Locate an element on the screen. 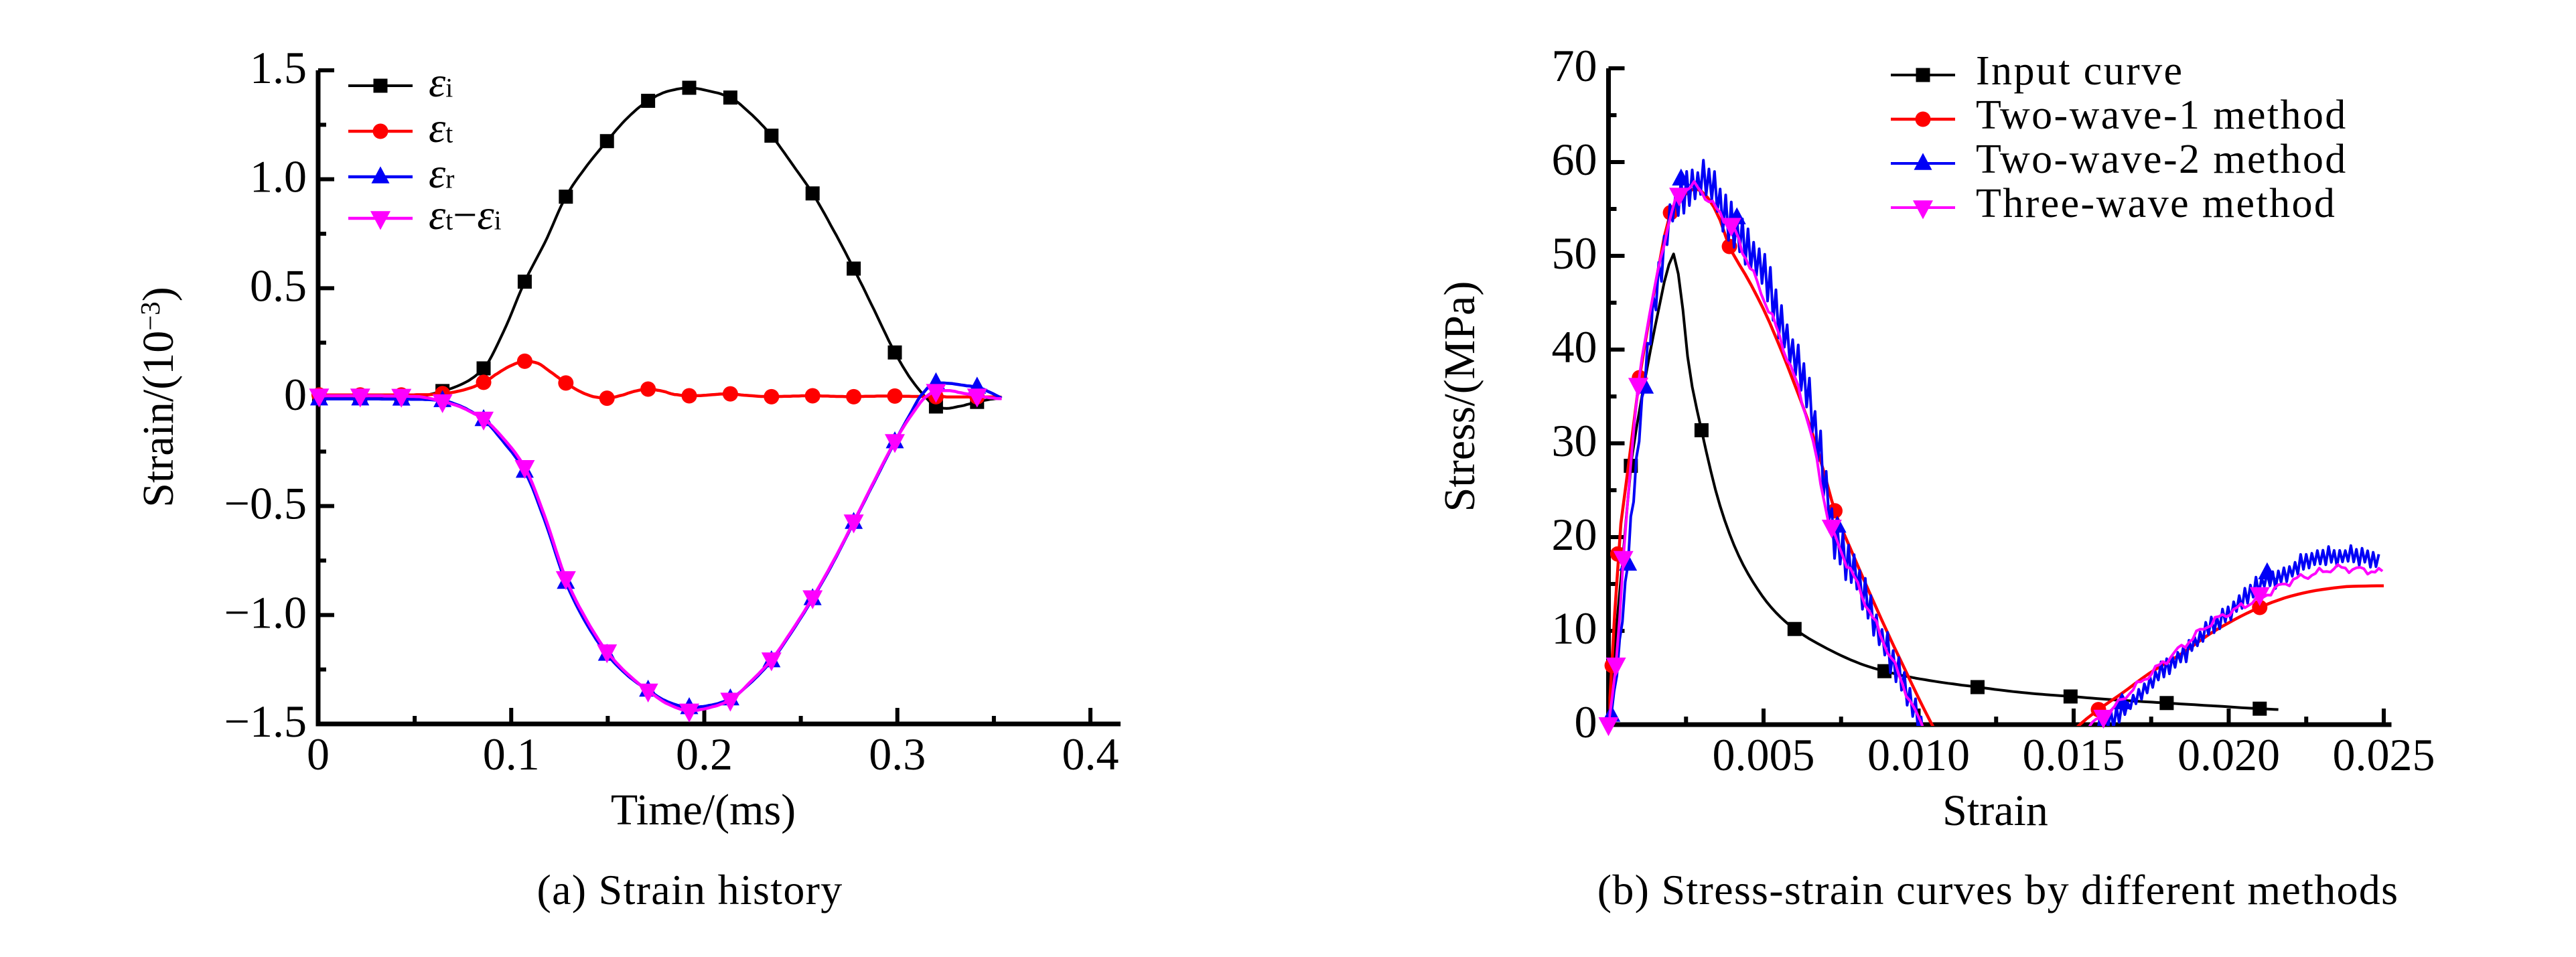 This screenshot has width=2576, height=957. series-line-epsilon-t-minus-i is located at coordinates (660, 550).